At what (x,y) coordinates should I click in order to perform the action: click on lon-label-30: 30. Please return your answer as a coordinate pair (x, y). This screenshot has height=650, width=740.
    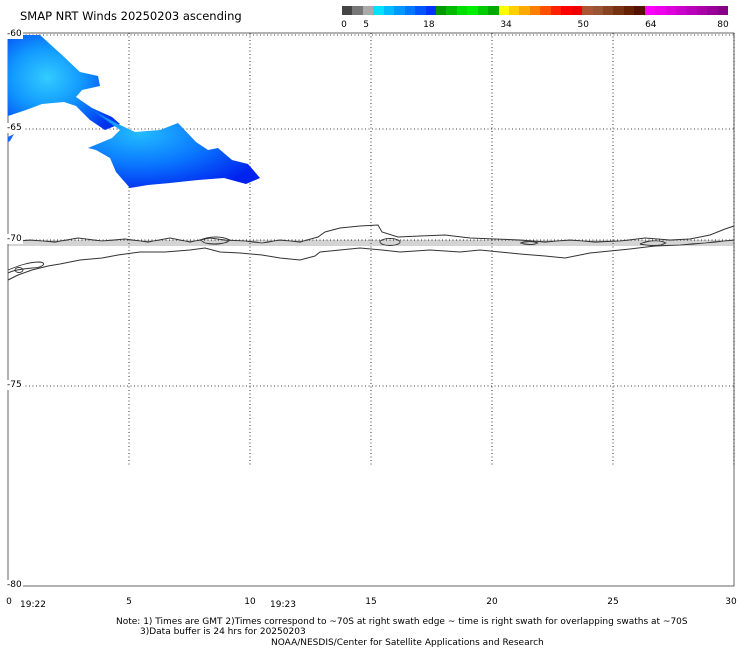
    Looking at the image, I should click on (731, 602).